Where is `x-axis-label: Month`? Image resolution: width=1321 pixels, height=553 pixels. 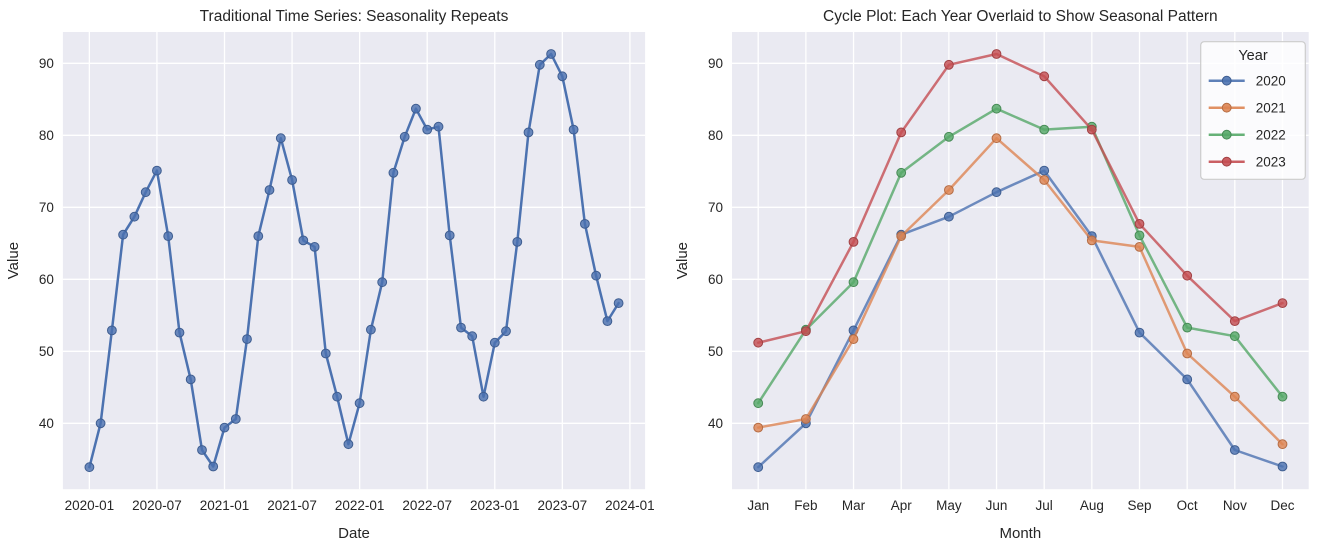
x-axis-label: Month is located at coordinates (1020, 533).